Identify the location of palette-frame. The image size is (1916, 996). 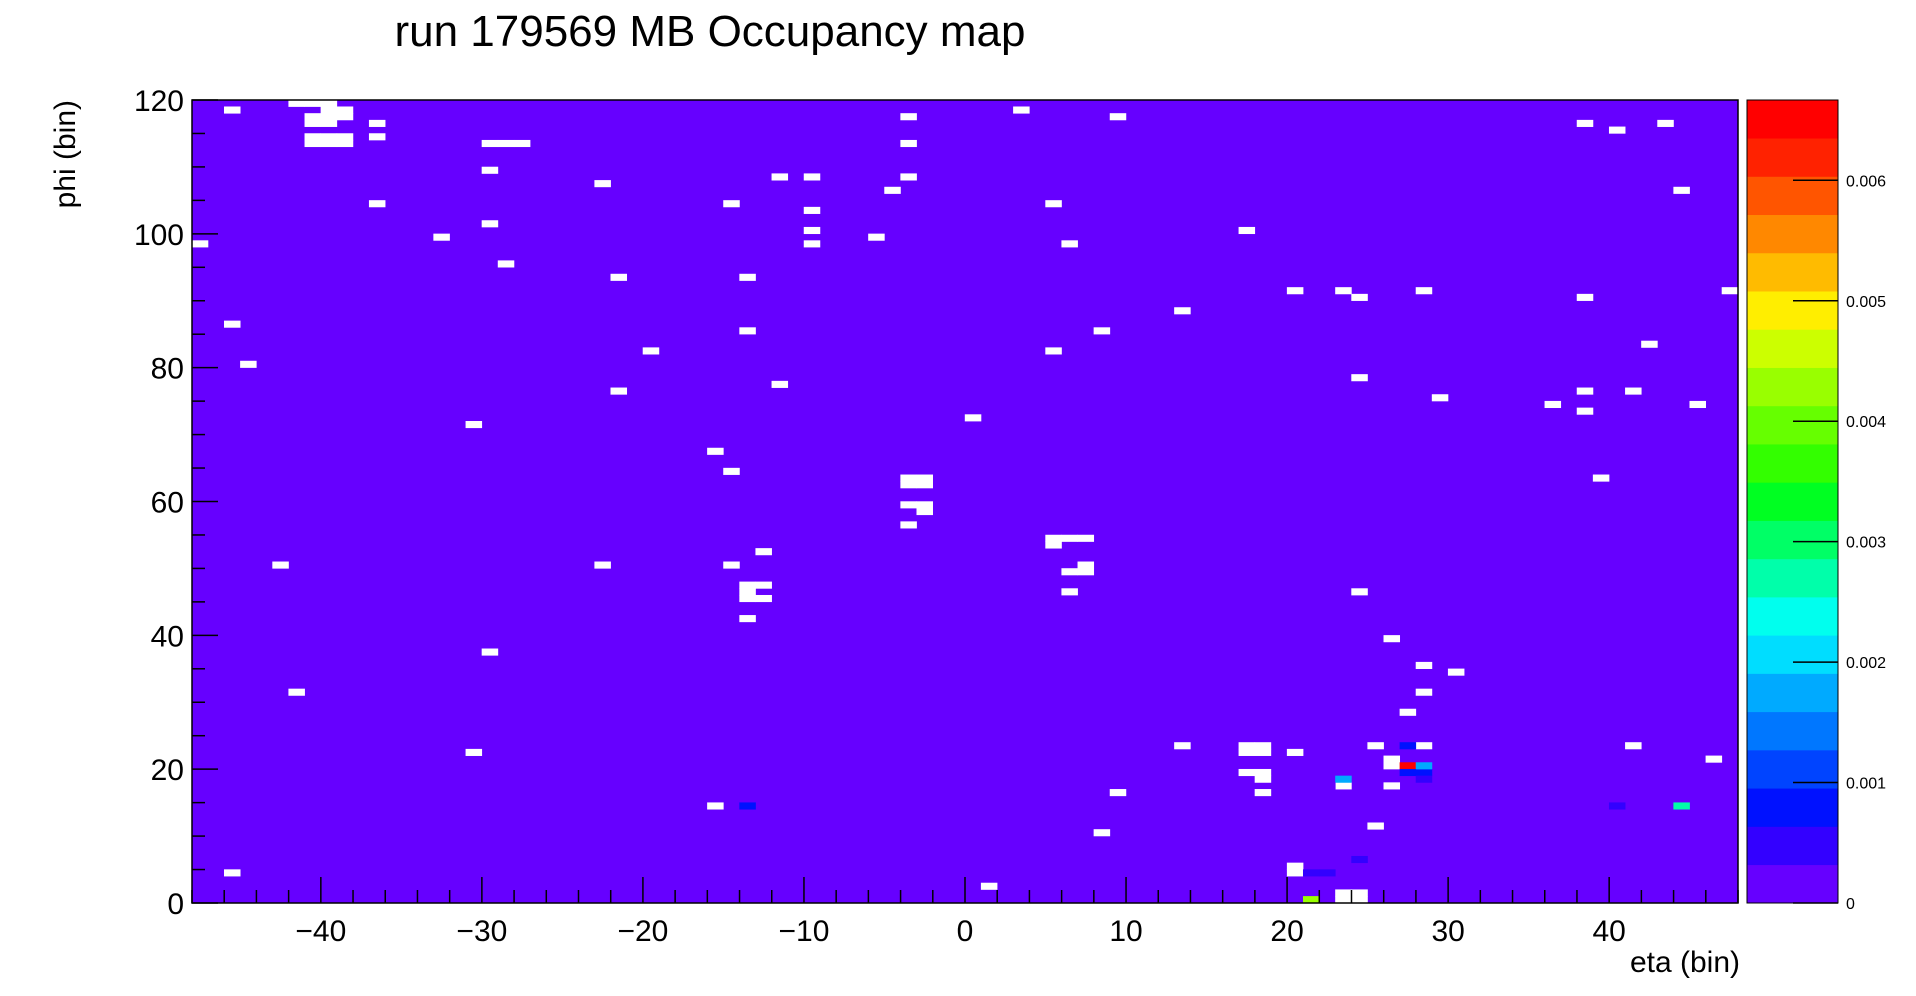
(1792, 501).